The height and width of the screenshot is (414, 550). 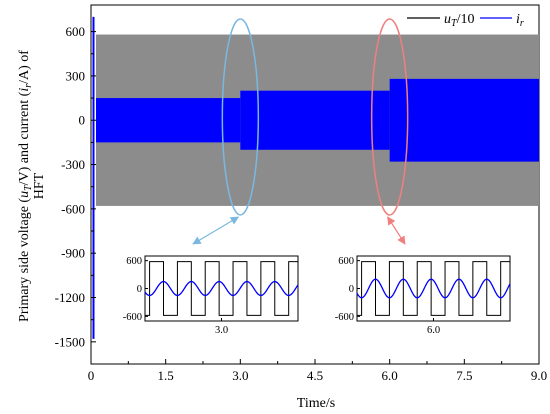 I want to click on x-tick-label: 4.5, so click(x=315, y=375).